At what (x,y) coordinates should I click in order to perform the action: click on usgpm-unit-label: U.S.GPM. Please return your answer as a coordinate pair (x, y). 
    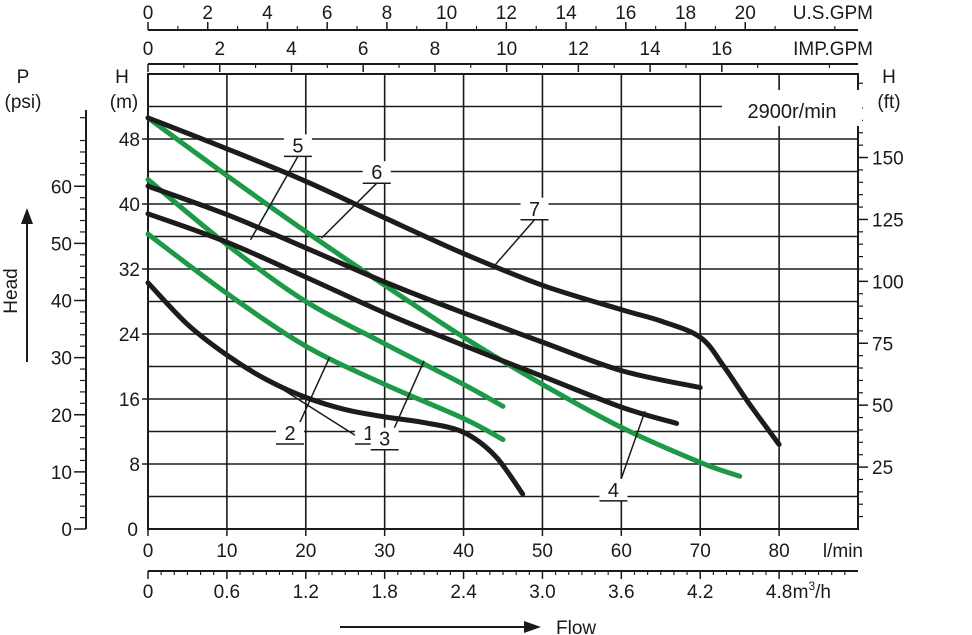
    Looking at the image, I should click on (833, 13).